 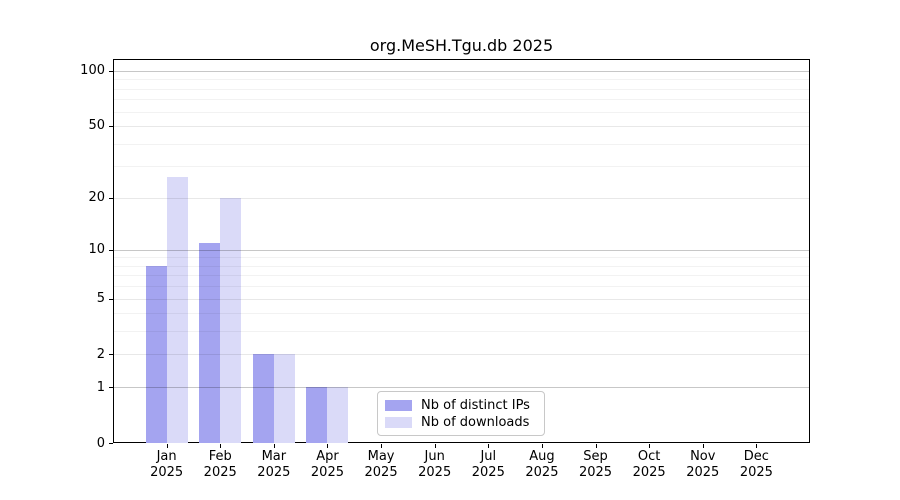 I want to click on x-tick-sep, so click(x=596, y=446).